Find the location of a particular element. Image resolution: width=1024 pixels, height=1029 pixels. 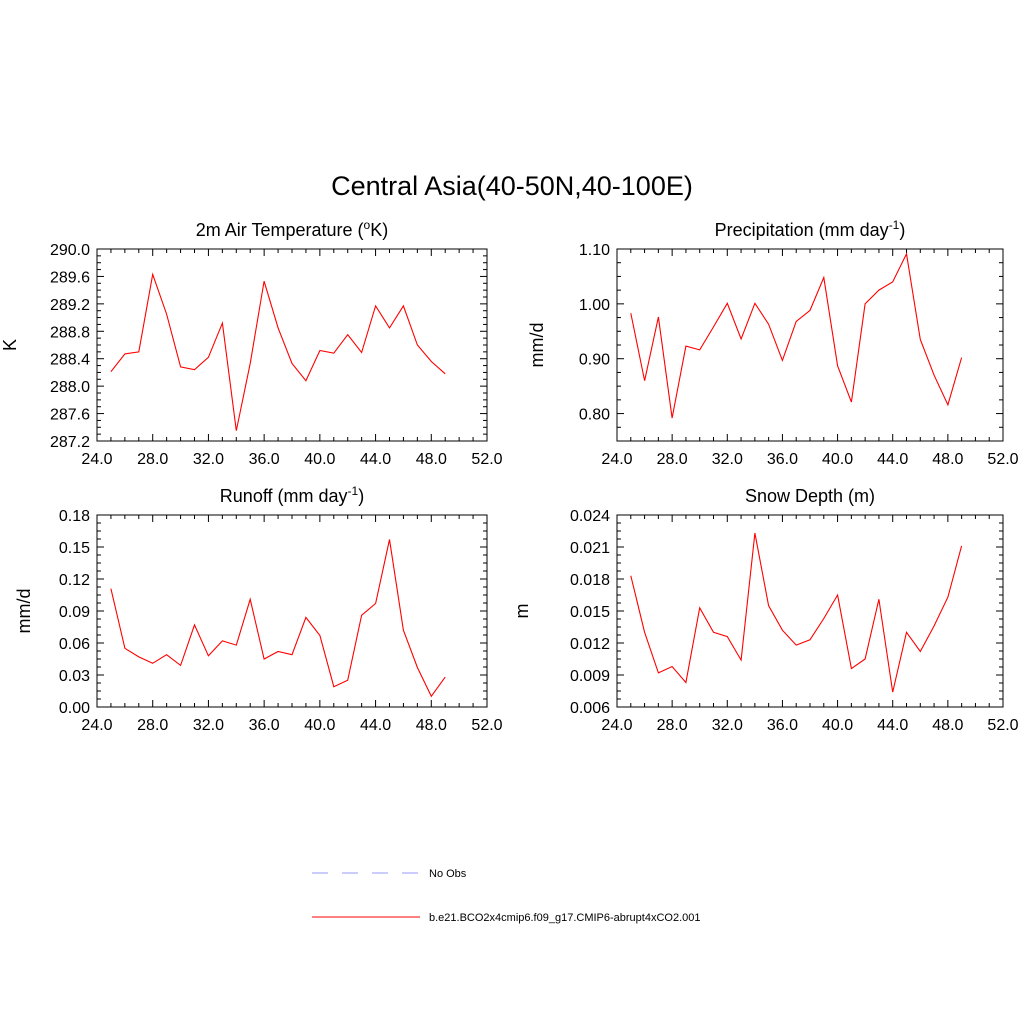

y-tick-label: 287.2 is located at coordinates (70, 442).